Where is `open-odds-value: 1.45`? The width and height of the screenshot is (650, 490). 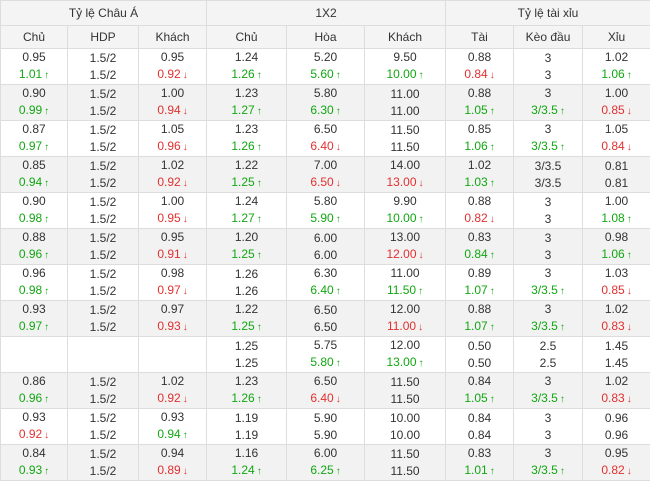
open-odds-value: 1.45 is located at coordinates (616, 345).